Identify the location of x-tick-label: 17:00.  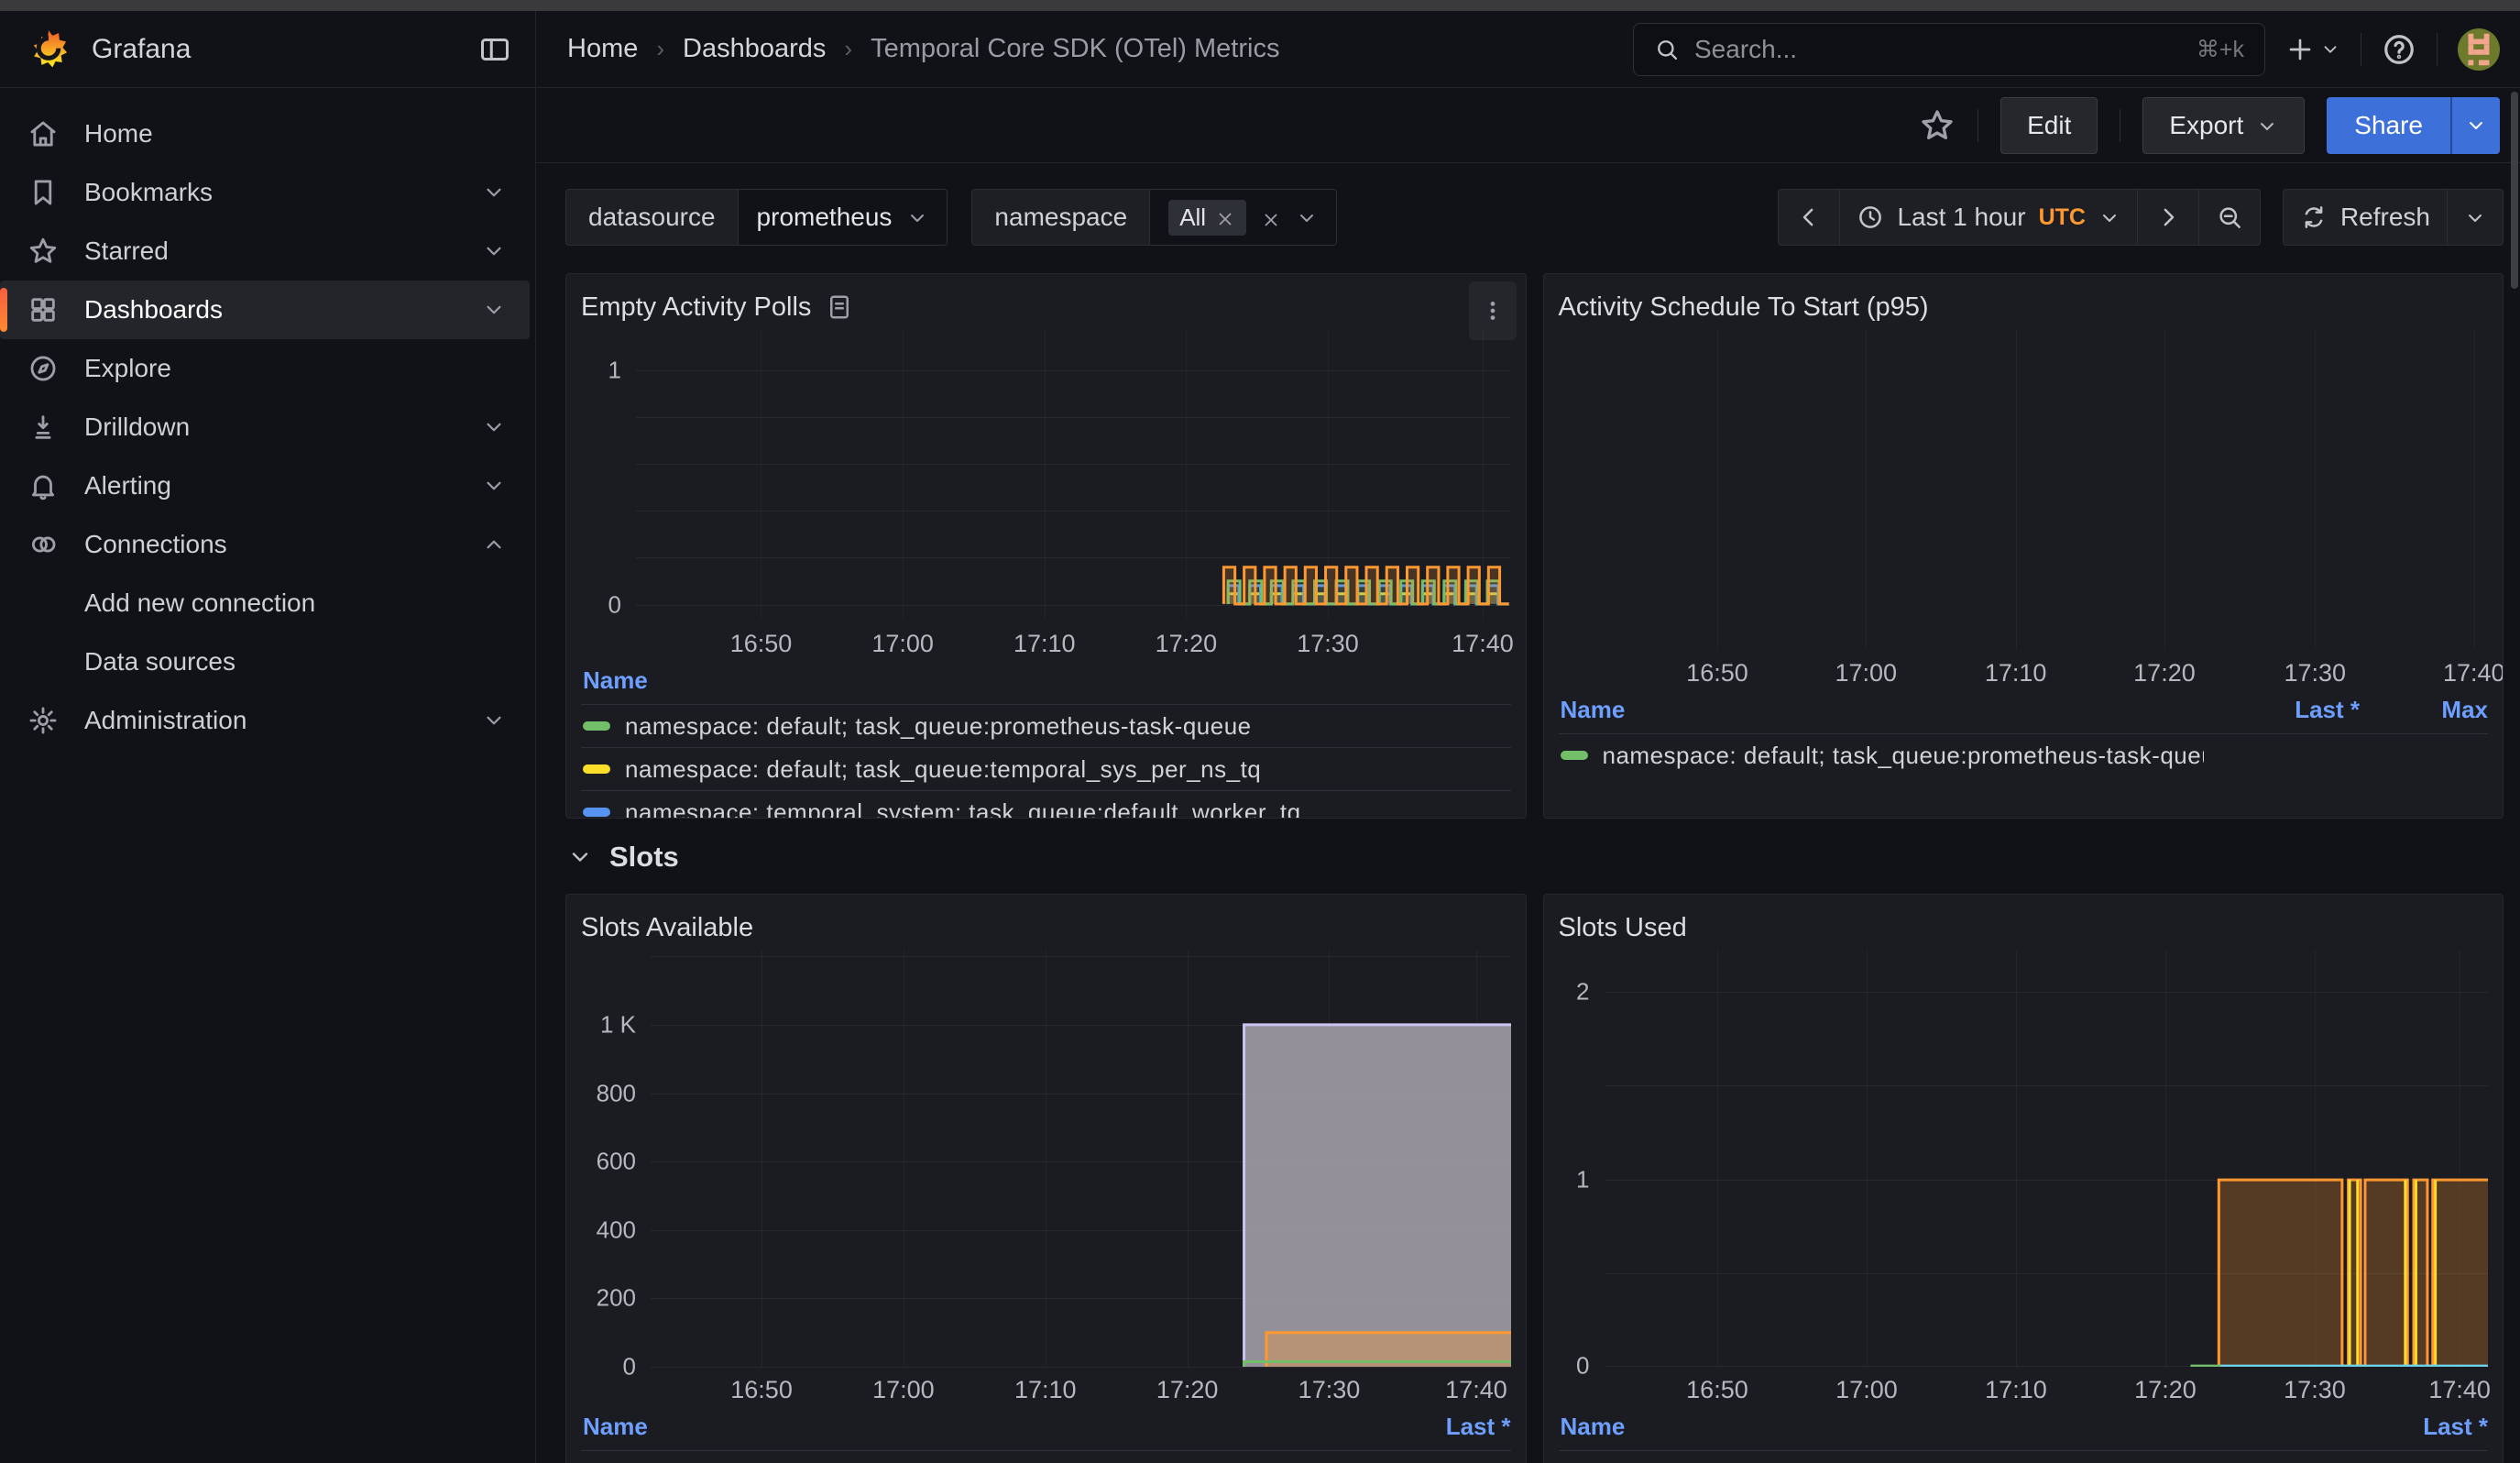
(1866, 673).